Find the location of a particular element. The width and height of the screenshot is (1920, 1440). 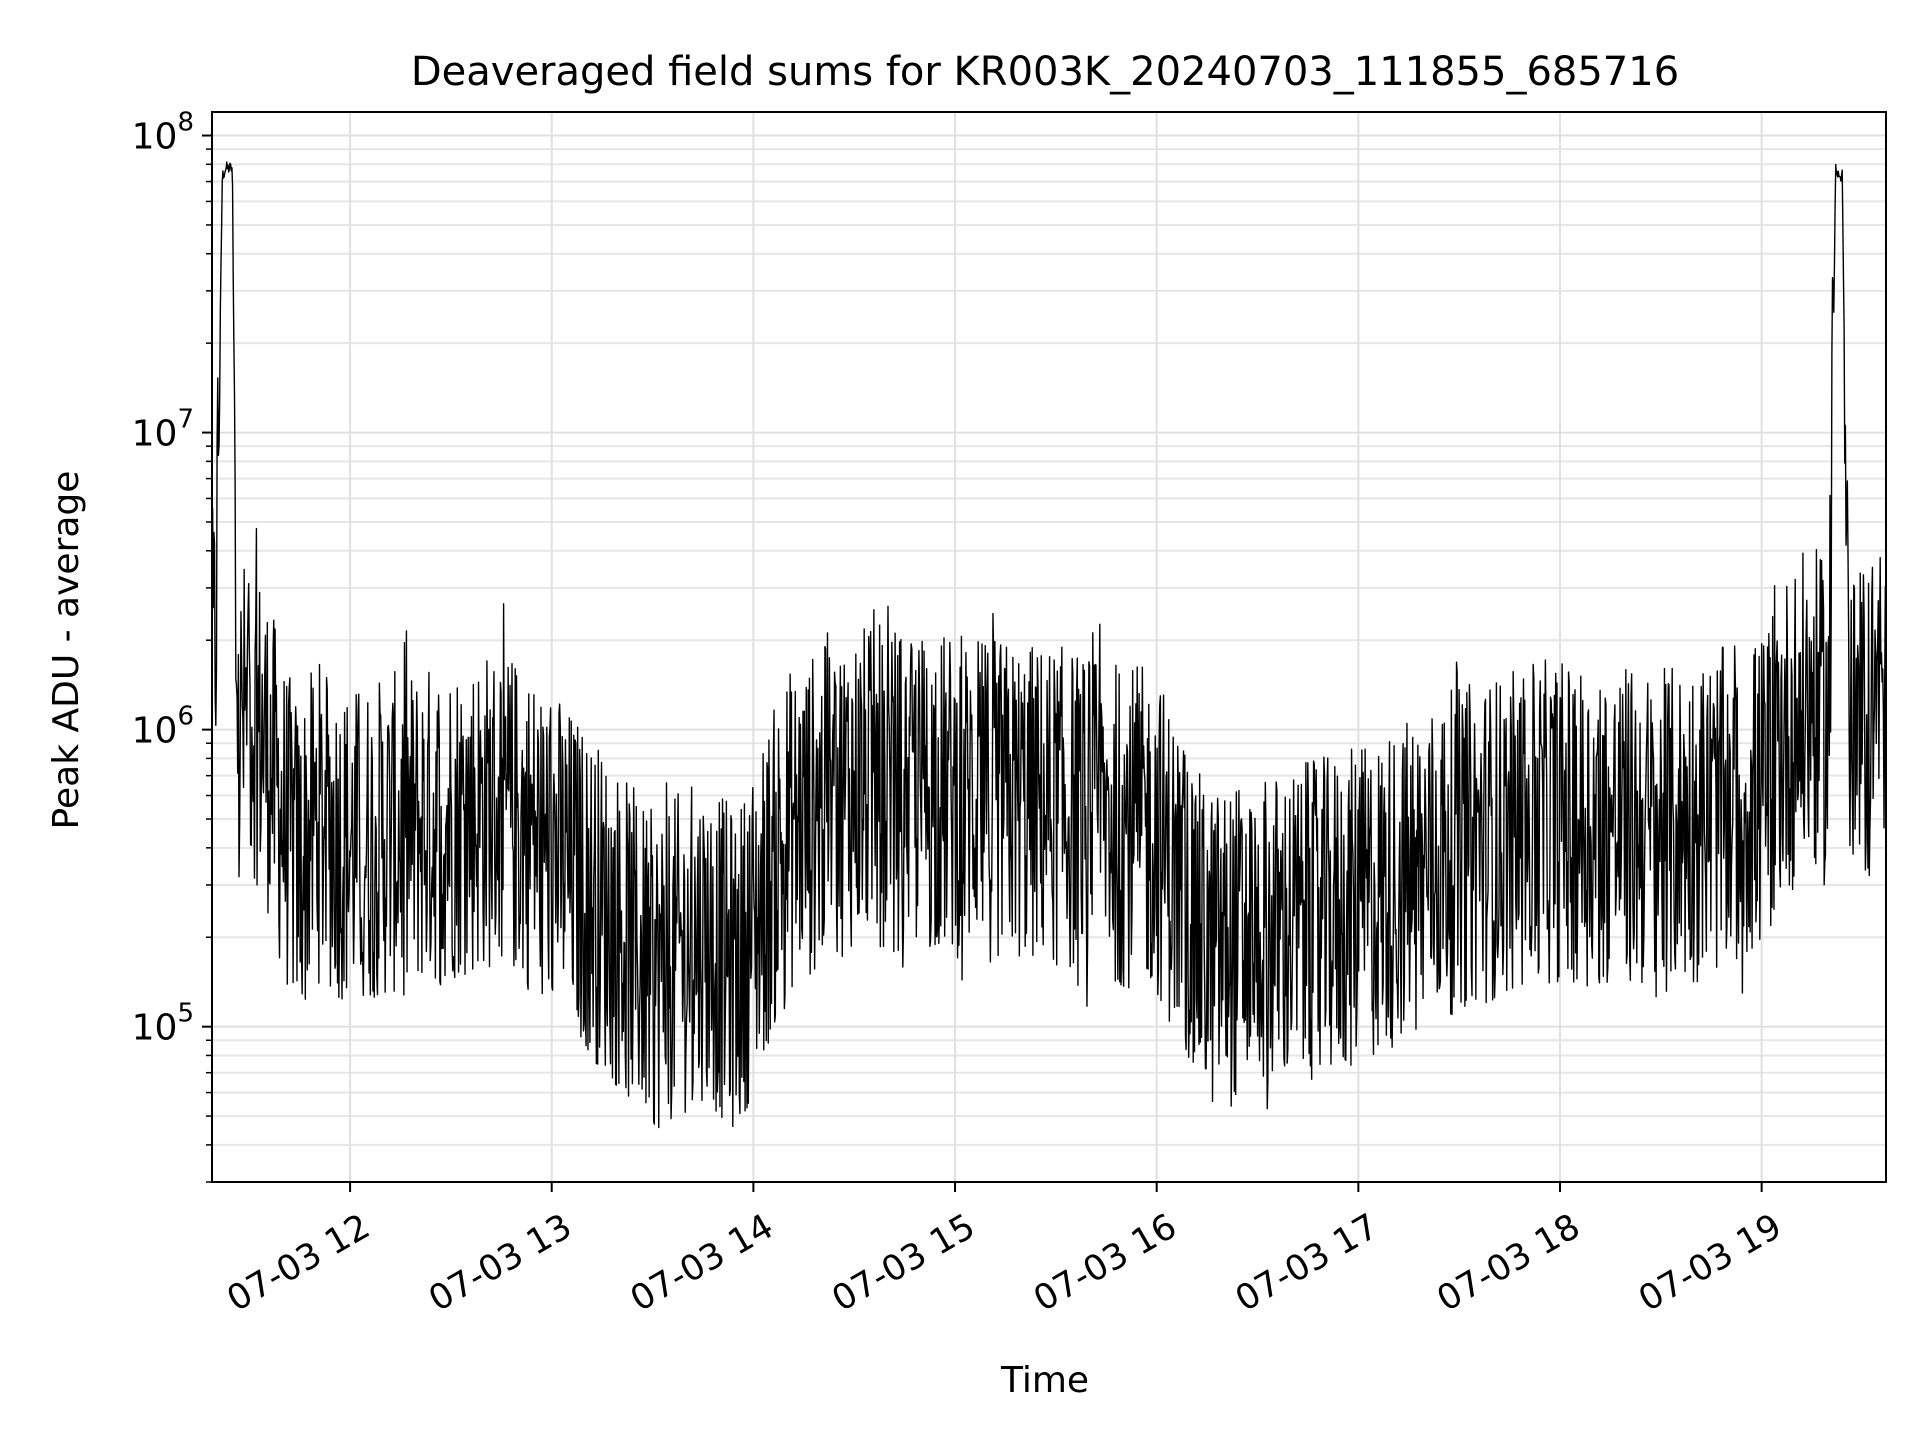

x-axis-label: Time is located at coordinates (1044, 1380).